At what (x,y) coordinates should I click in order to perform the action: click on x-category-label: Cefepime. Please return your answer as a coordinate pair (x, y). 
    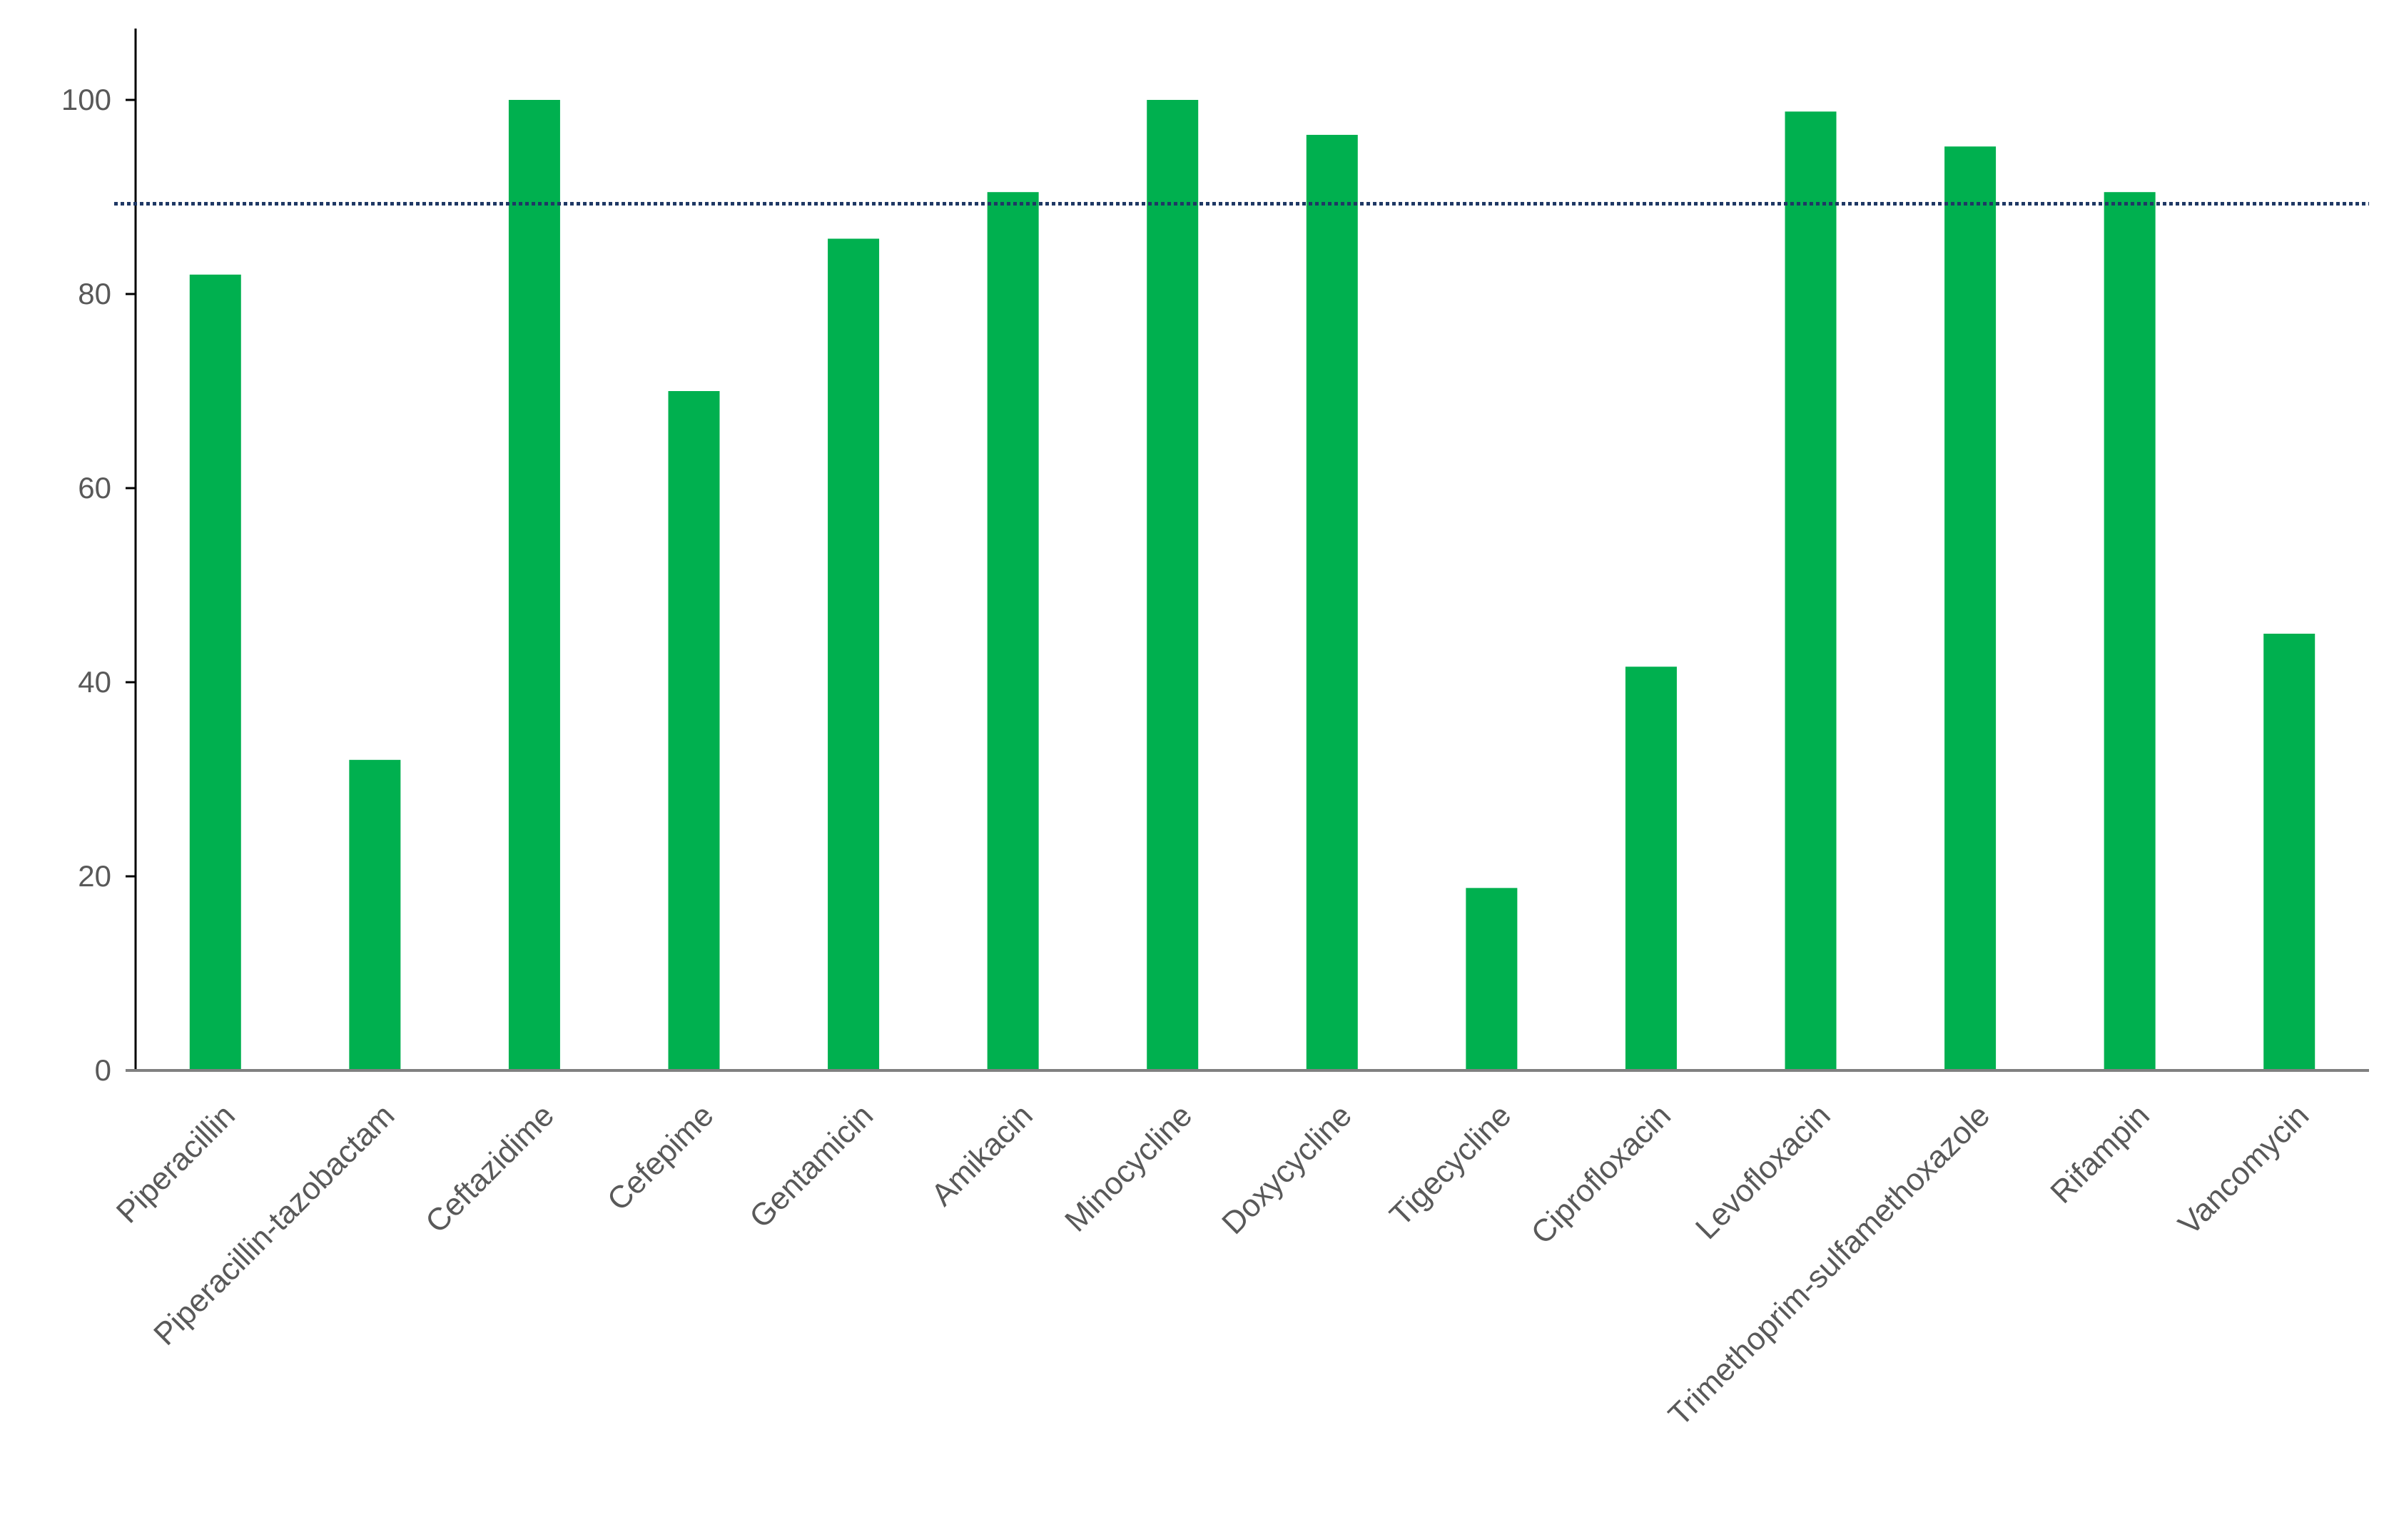
    Looking at the image, I should click on (661, 1157).